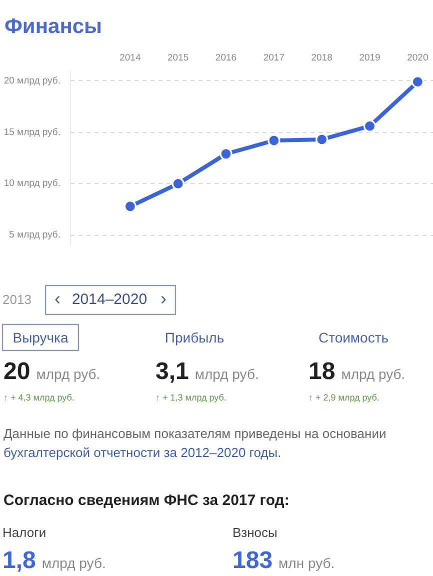 This screenshot has width=433, height=576. Describe the element at coordinates (195, 433) in the screenshot. I see `text: Данные по финансовым показателям приведены на основании` at that location.